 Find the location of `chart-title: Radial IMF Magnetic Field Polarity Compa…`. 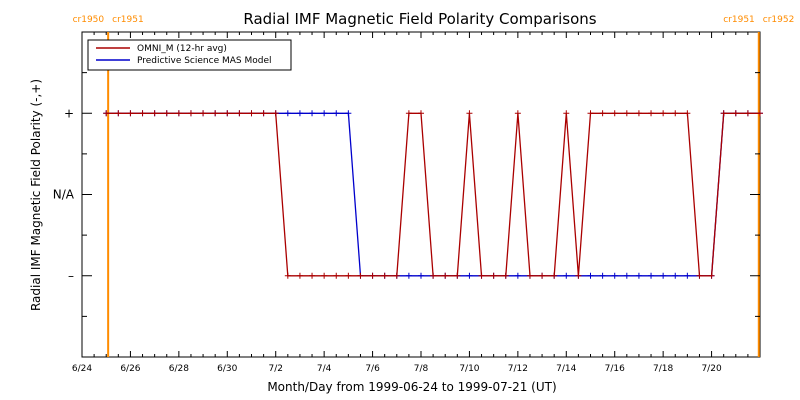

chart-title: Radial IMF Magnetic Field Polarity Compa… is located at coordinates (419, 19).